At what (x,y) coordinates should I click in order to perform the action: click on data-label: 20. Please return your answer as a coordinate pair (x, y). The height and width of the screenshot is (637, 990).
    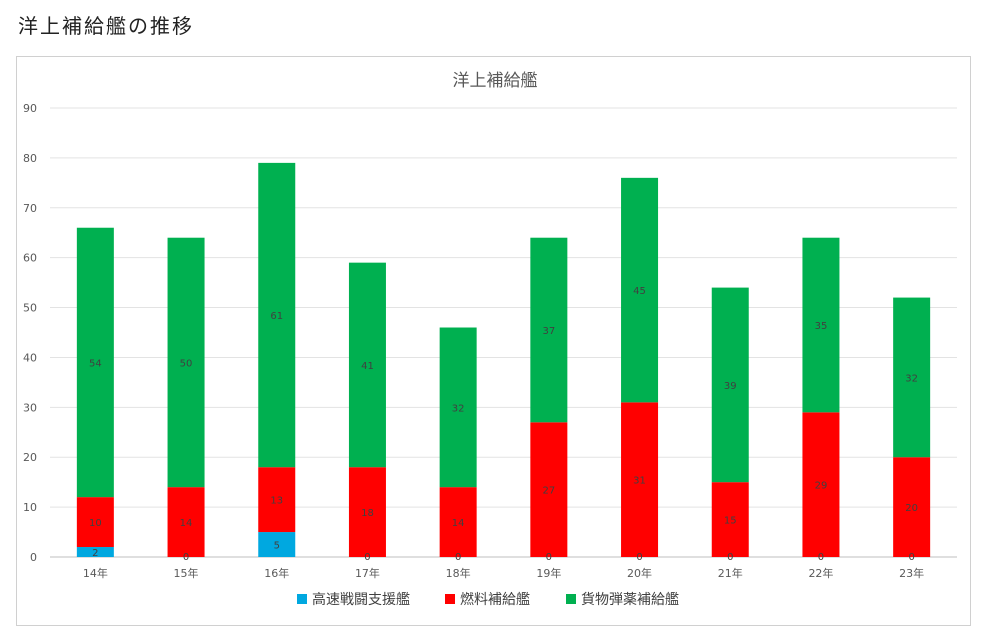
    Looking at the image, I should click on (911, 508).